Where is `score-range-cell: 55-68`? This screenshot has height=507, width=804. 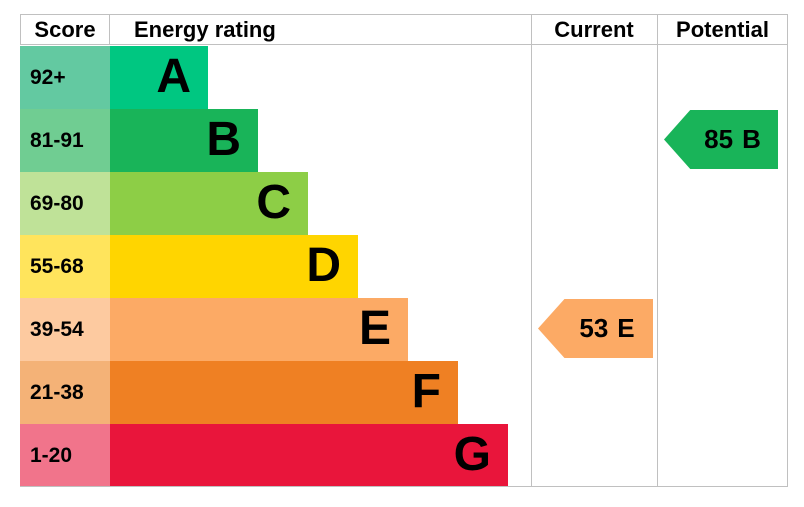
score-range-cell: 55-68 is located at coordinates (65, 266).